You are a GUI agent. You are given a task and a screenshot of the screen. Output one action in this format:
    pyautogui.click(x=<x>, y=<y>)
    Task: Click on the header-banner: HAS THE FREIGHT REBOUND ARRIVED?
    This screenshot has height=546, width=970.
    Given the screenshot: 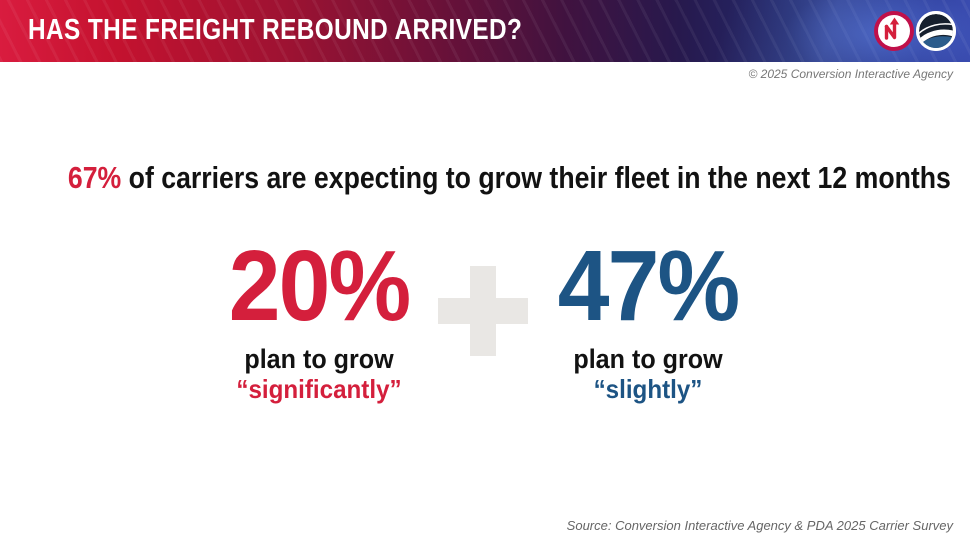 What is the action you would take?
    pyautogui.click(x=485, y=31)
    